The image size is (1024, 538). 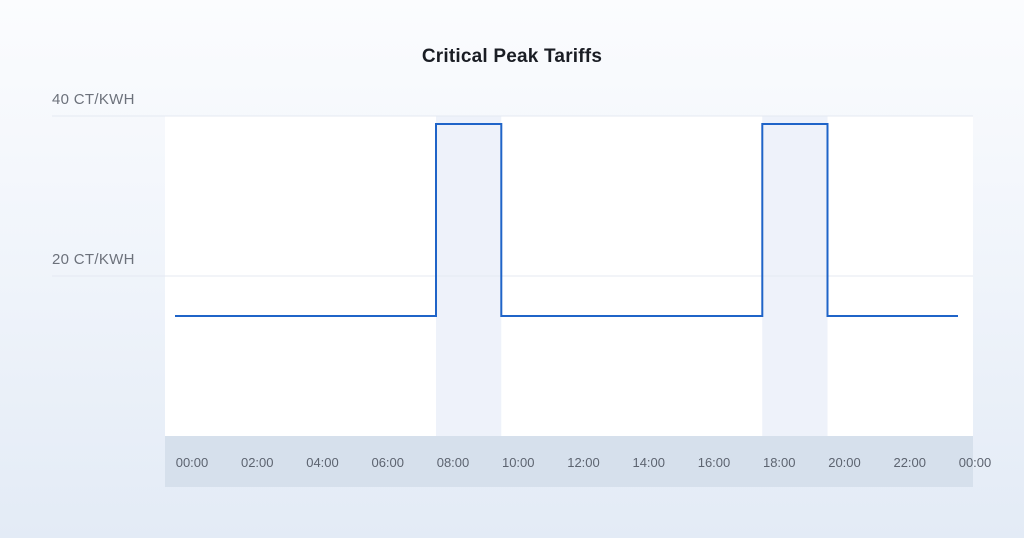 What do you see at coordinates (518, 462) in the screenshot?
I see `x-tick-label: 10:00` at bounding box center [518, 462].